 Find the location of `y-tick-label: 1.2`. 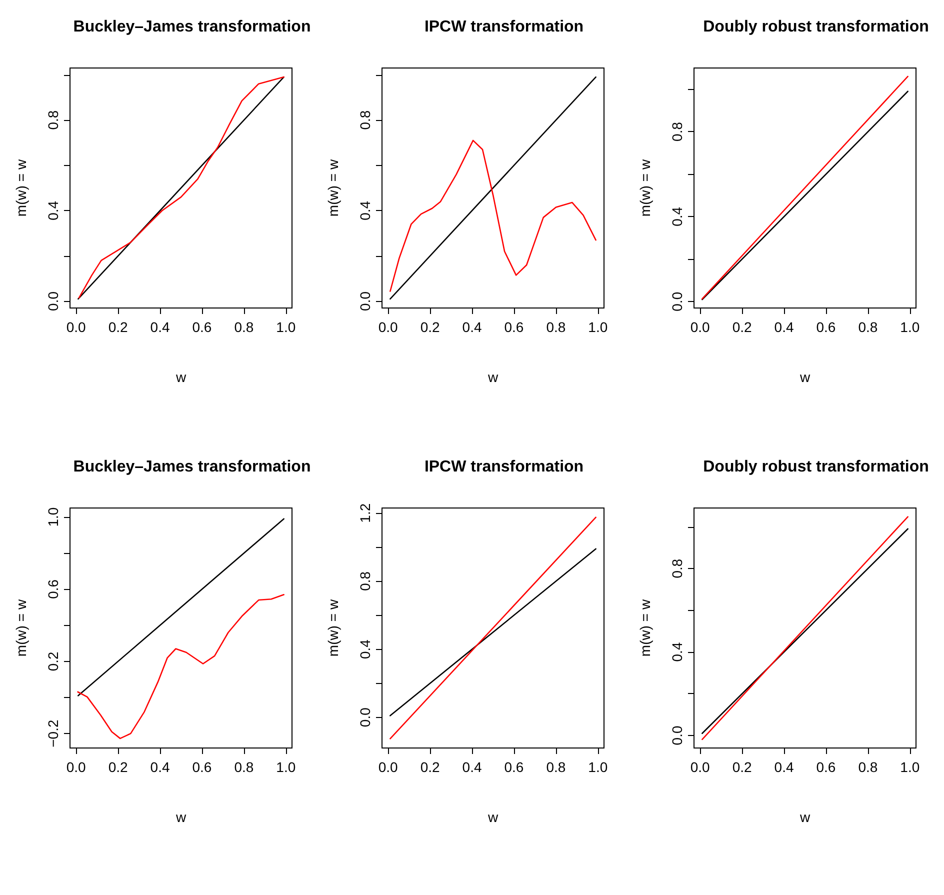

y-tick-label: 1.2 is located at coordinates (365, 513).